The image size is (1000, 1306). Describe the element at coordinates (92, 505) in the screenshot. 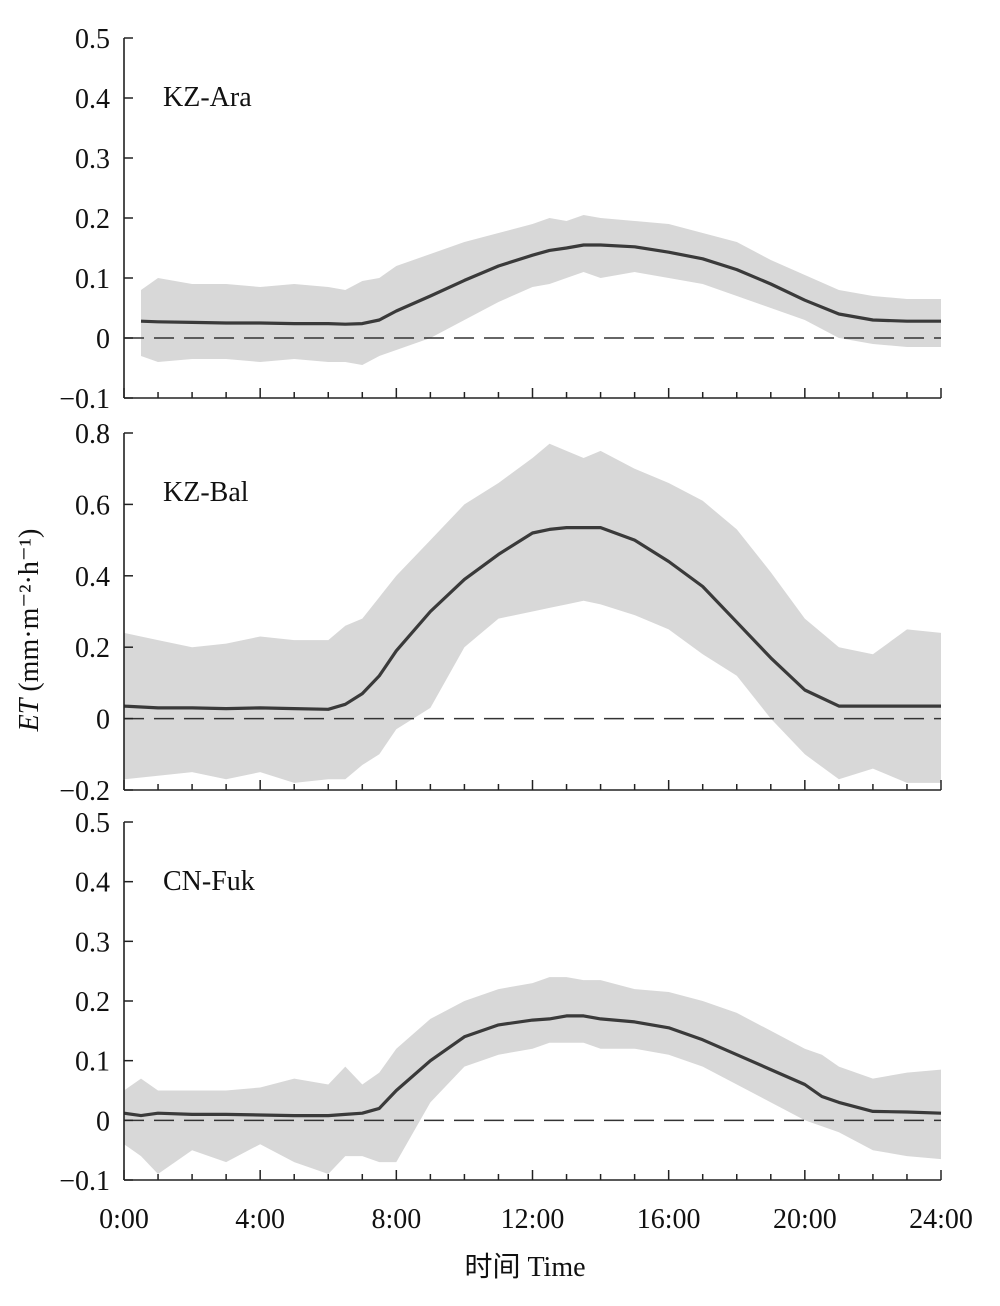

I see `kz-bal-y-tick-label: 0.6` at that location.